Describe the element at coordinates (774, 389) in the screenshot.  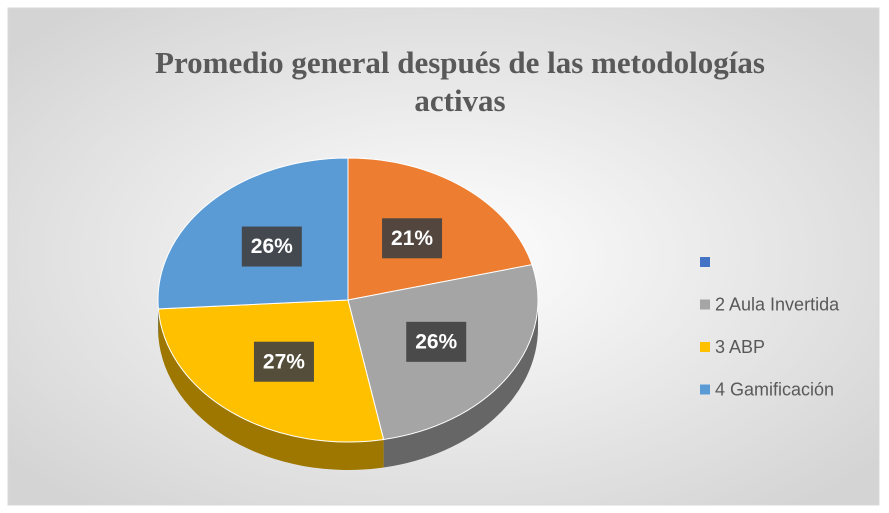
I see `legend-label: 4 Gamificación` at that location.